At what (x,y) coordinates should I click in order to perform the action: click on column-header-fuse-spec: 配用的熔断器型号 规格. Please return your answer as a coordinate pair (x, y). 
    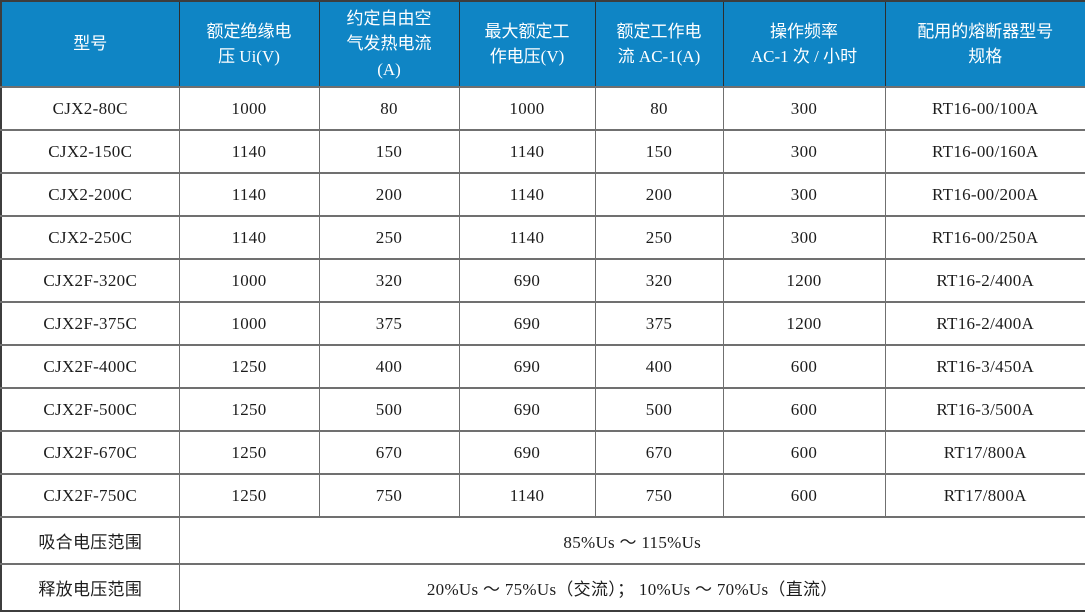
    Looking at the image, I should click on (984, 44).